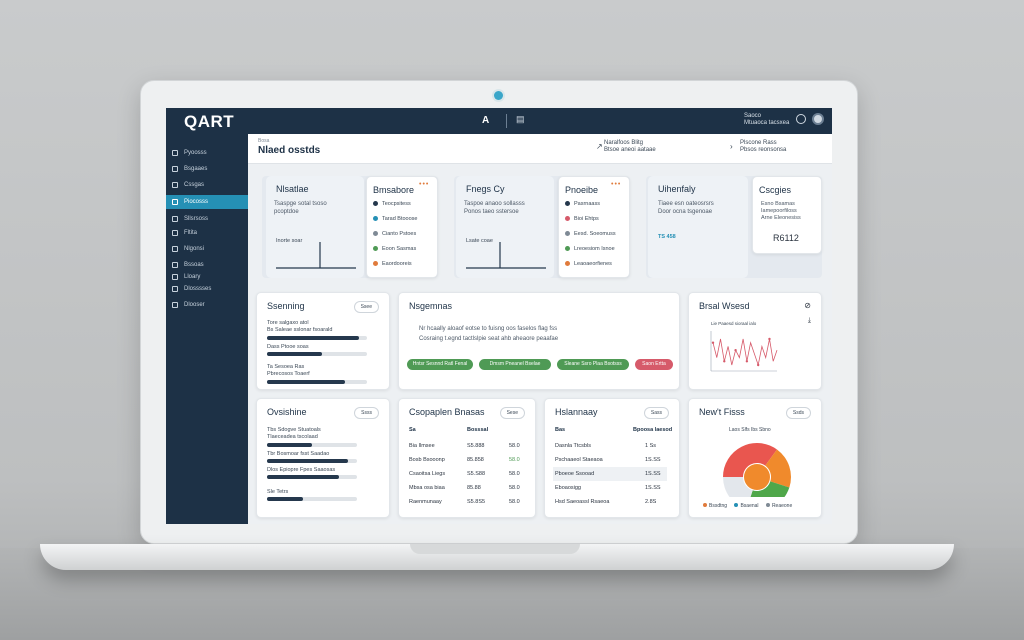  Describe the element at coordinates (506, 121) in the screenshot. I see `divider` at that location.